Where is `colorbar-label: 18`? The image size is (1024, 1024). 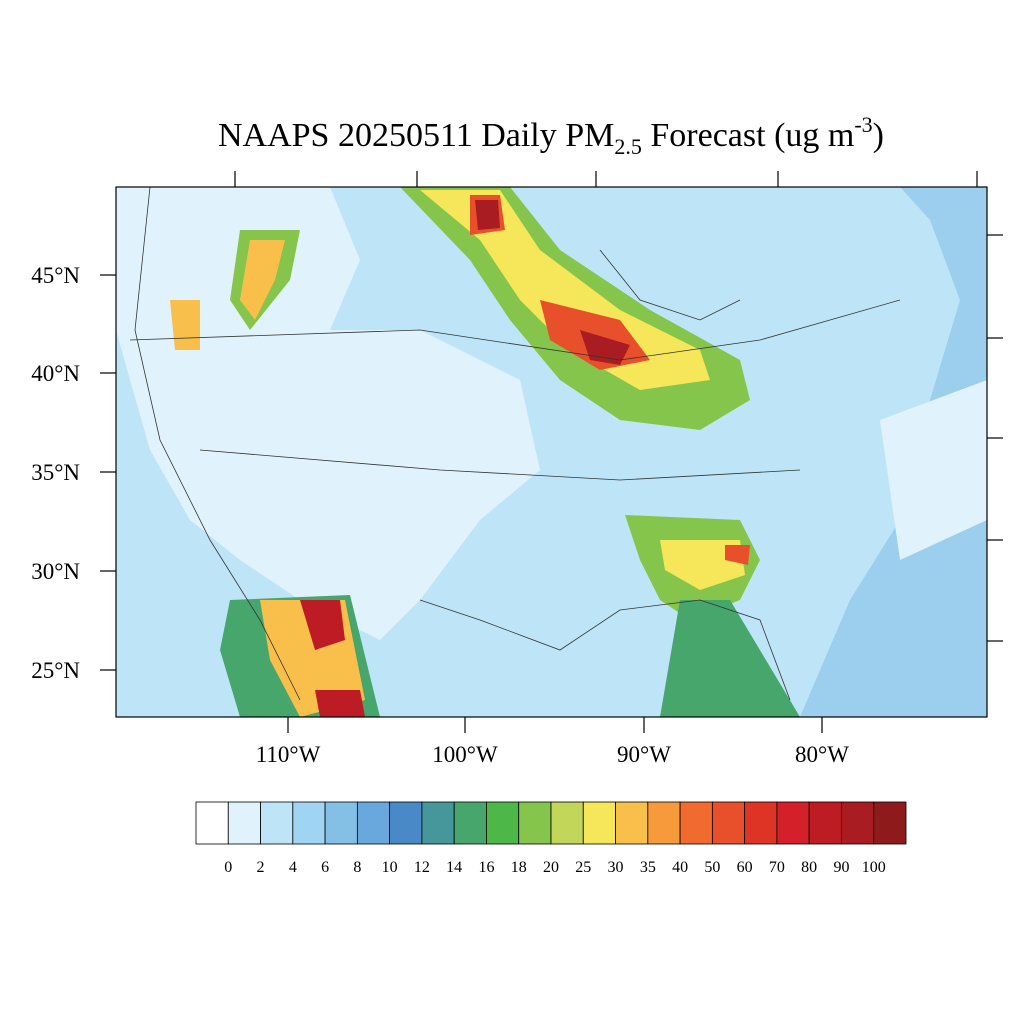
colorbar-label: 18 is located at coordinates (519, 867).